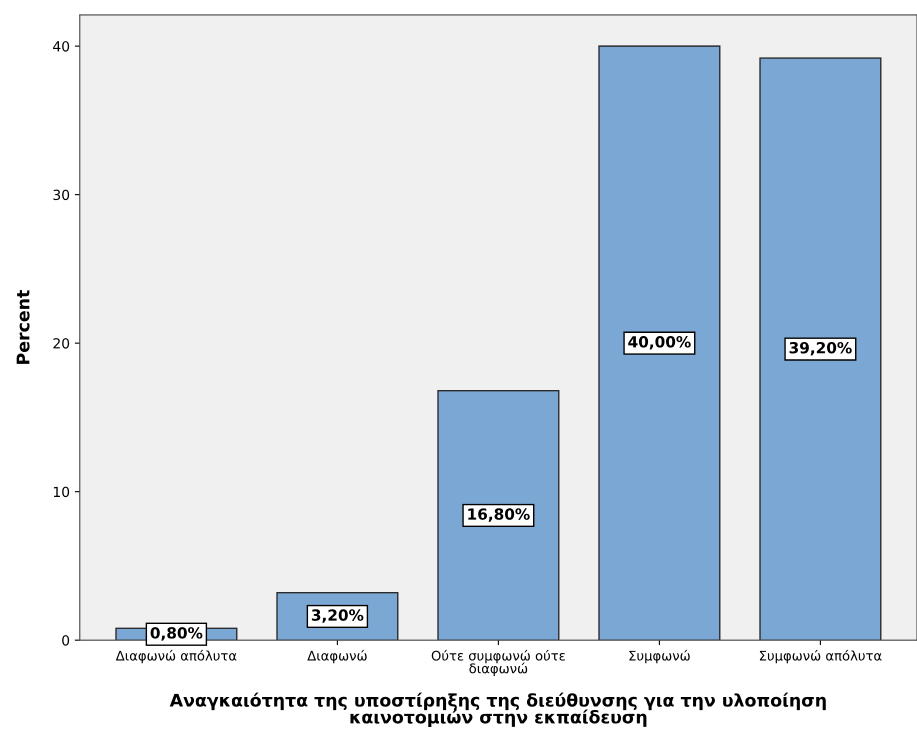 The image size is (917, 747). What do you see at coordinates (821, 657) in the screenshot?
I see `x-tick-label: Συμφωνώ απόλυτα` at bounding box center [821, 657].